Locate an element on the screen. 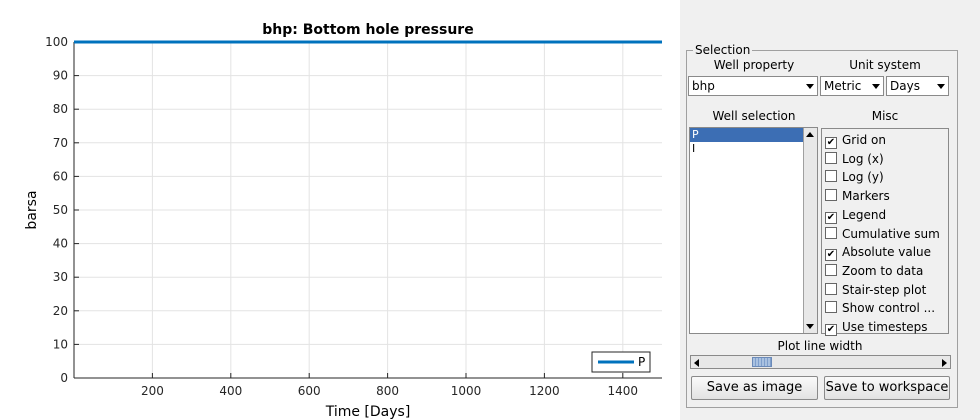  misc-option-row: Zoom to data is located at coordinates (874, 271).